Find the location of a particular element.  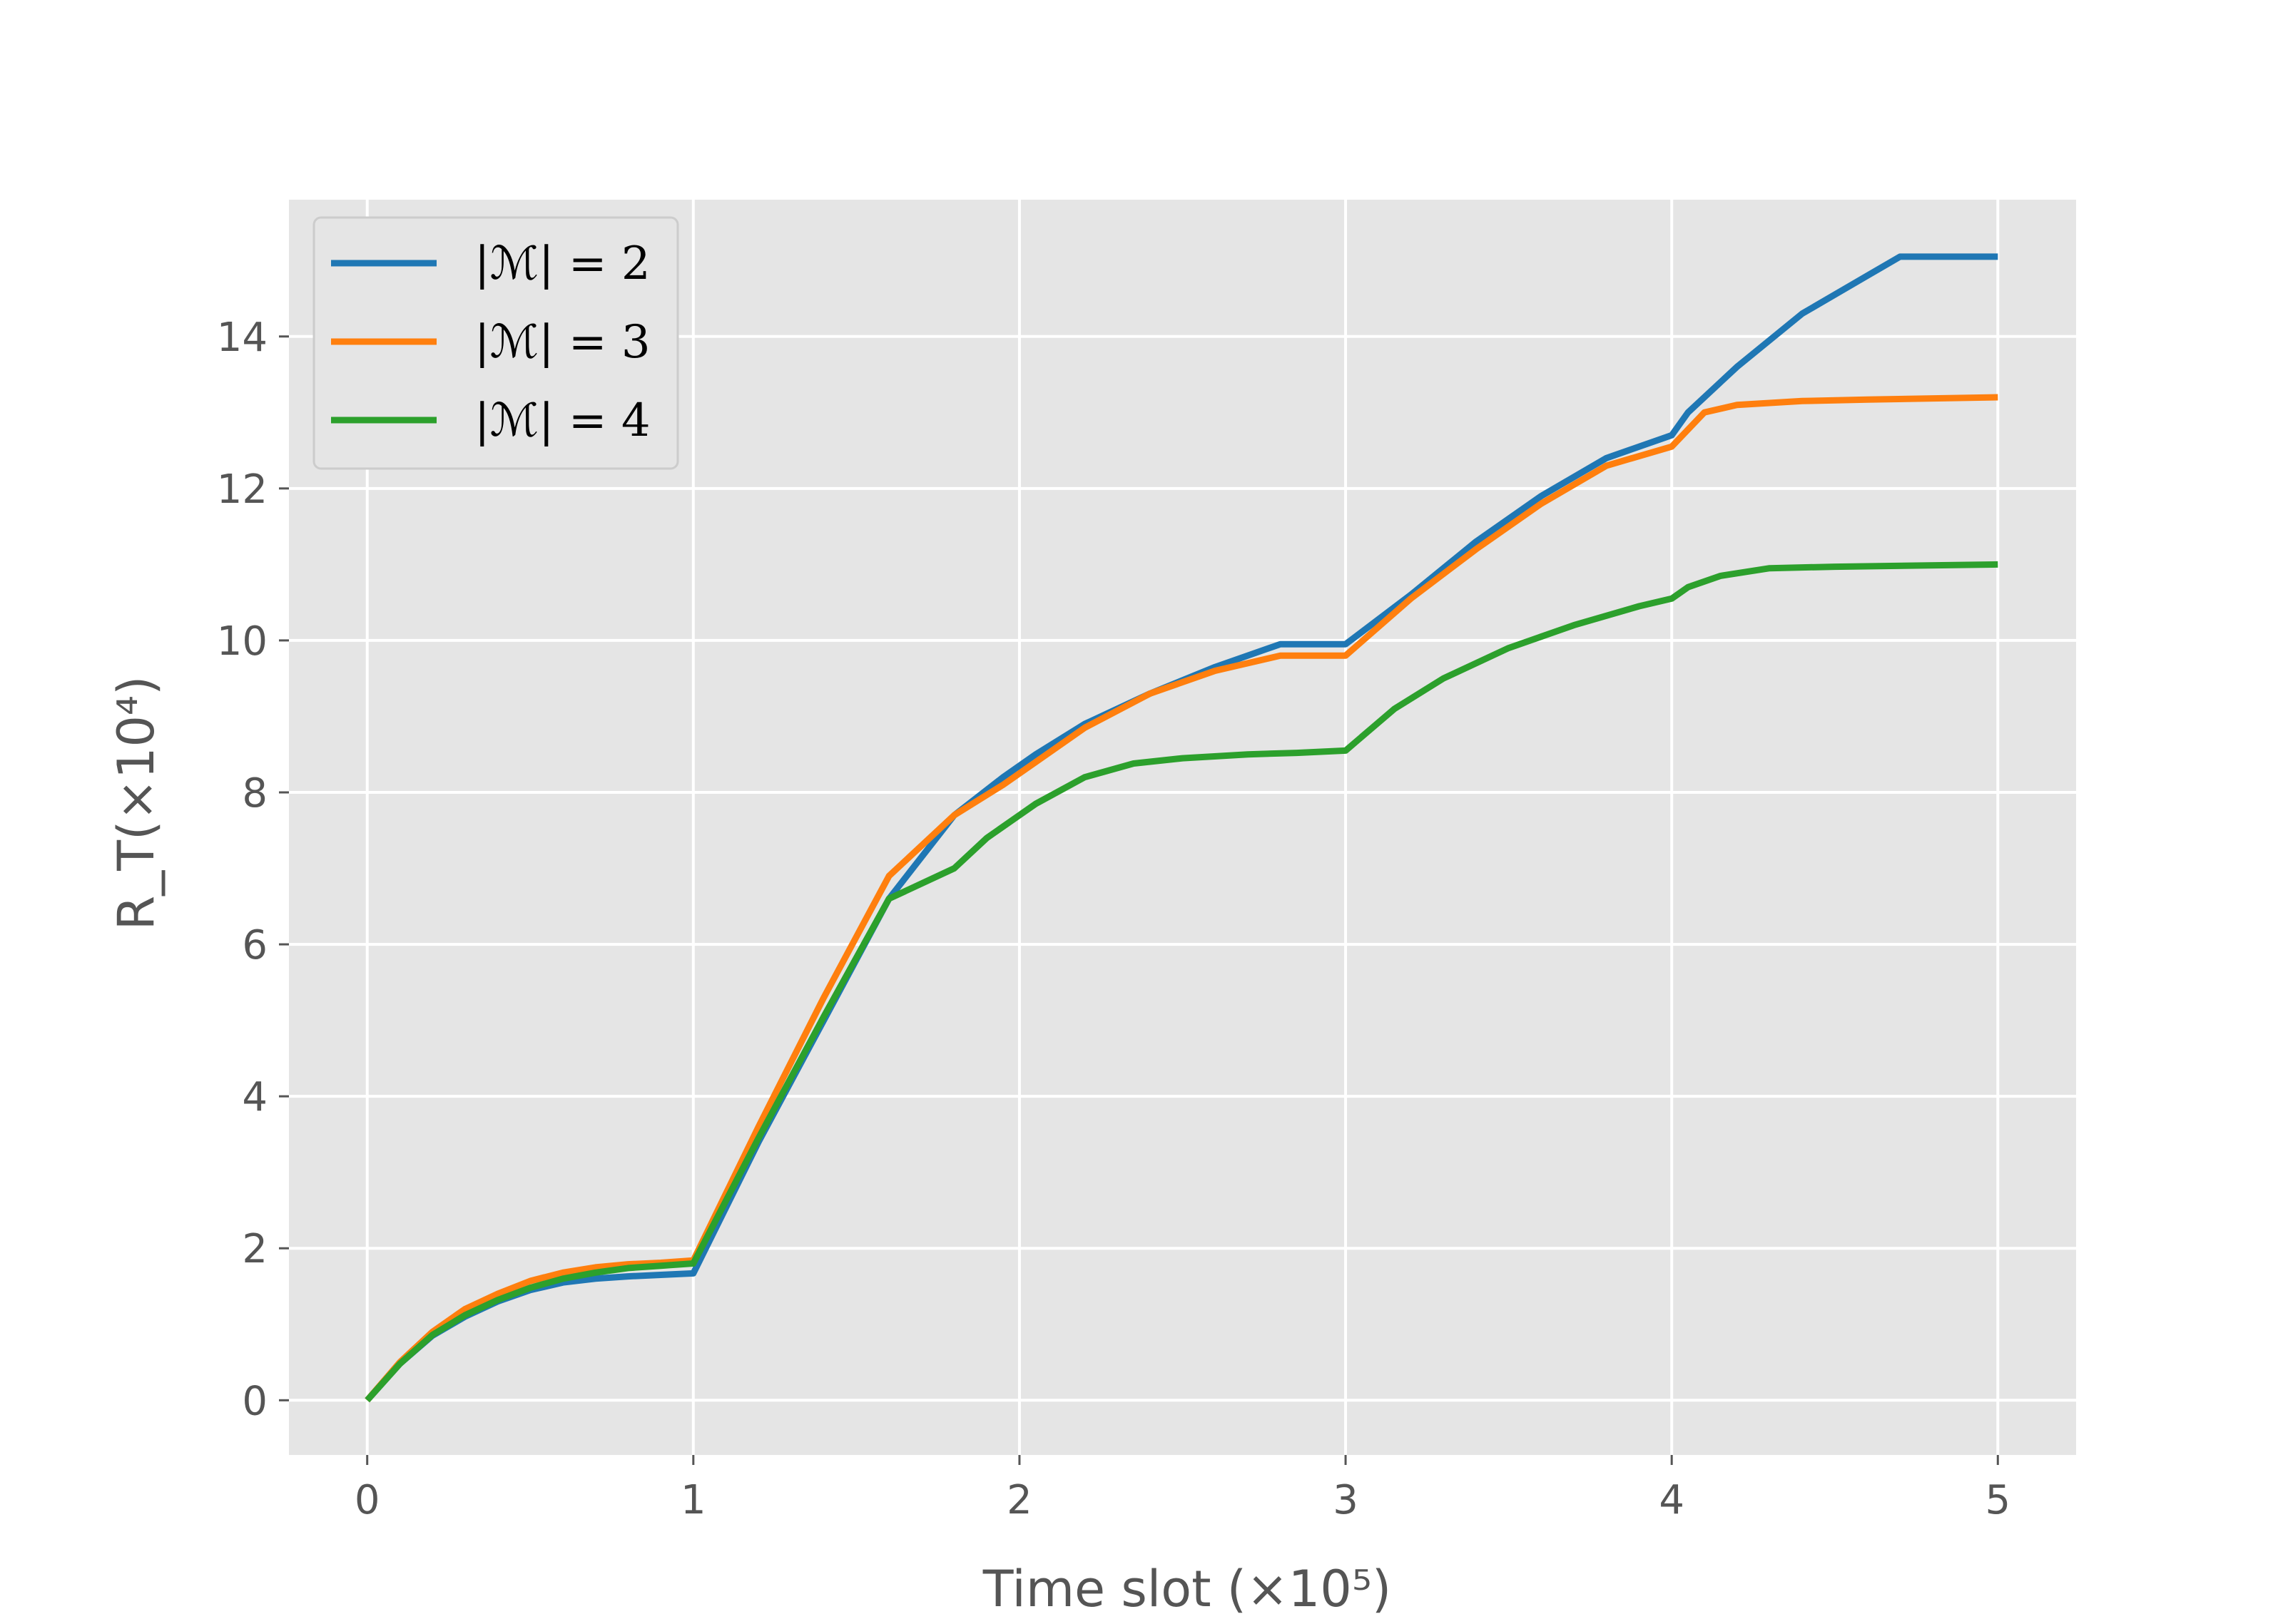

x-tick-label: 3 is located at coordinates (1345, 1500).